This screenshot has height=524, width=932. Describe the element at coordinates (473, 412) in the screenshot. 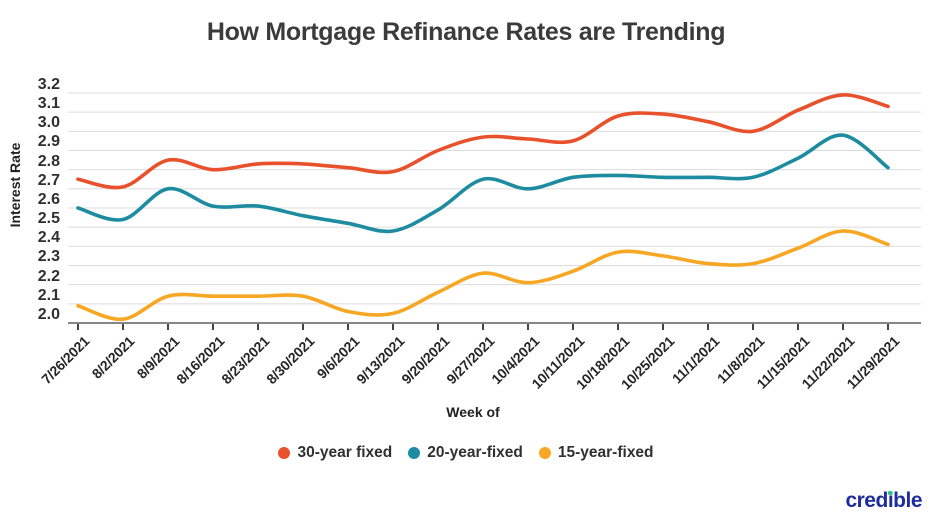

I see `x-axis-title: Week of` at that location.